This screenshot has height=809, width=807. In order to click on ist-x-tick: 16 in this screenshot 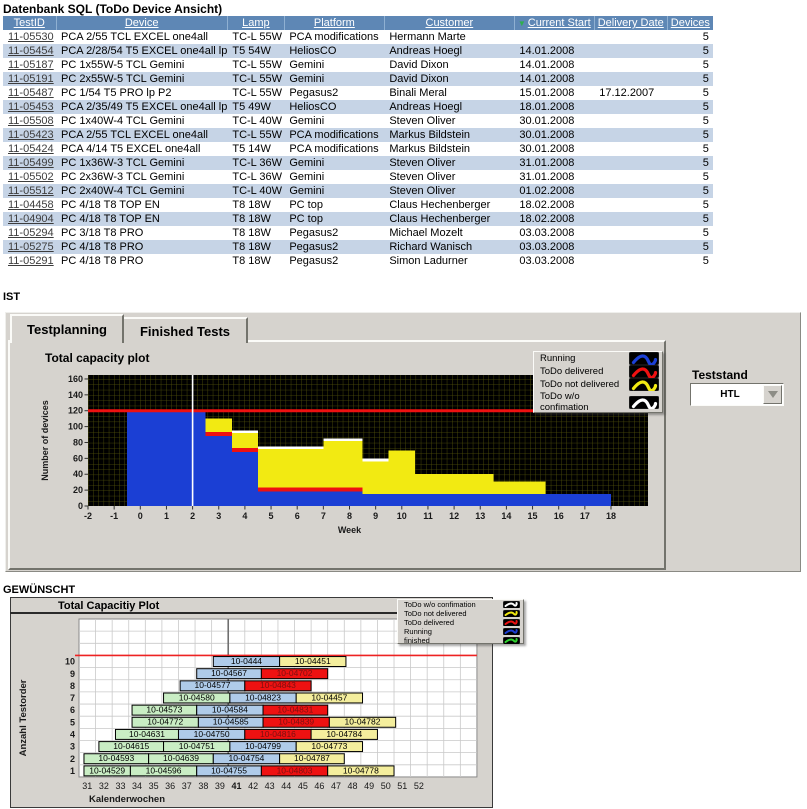, I will do `click(559, 516)`.